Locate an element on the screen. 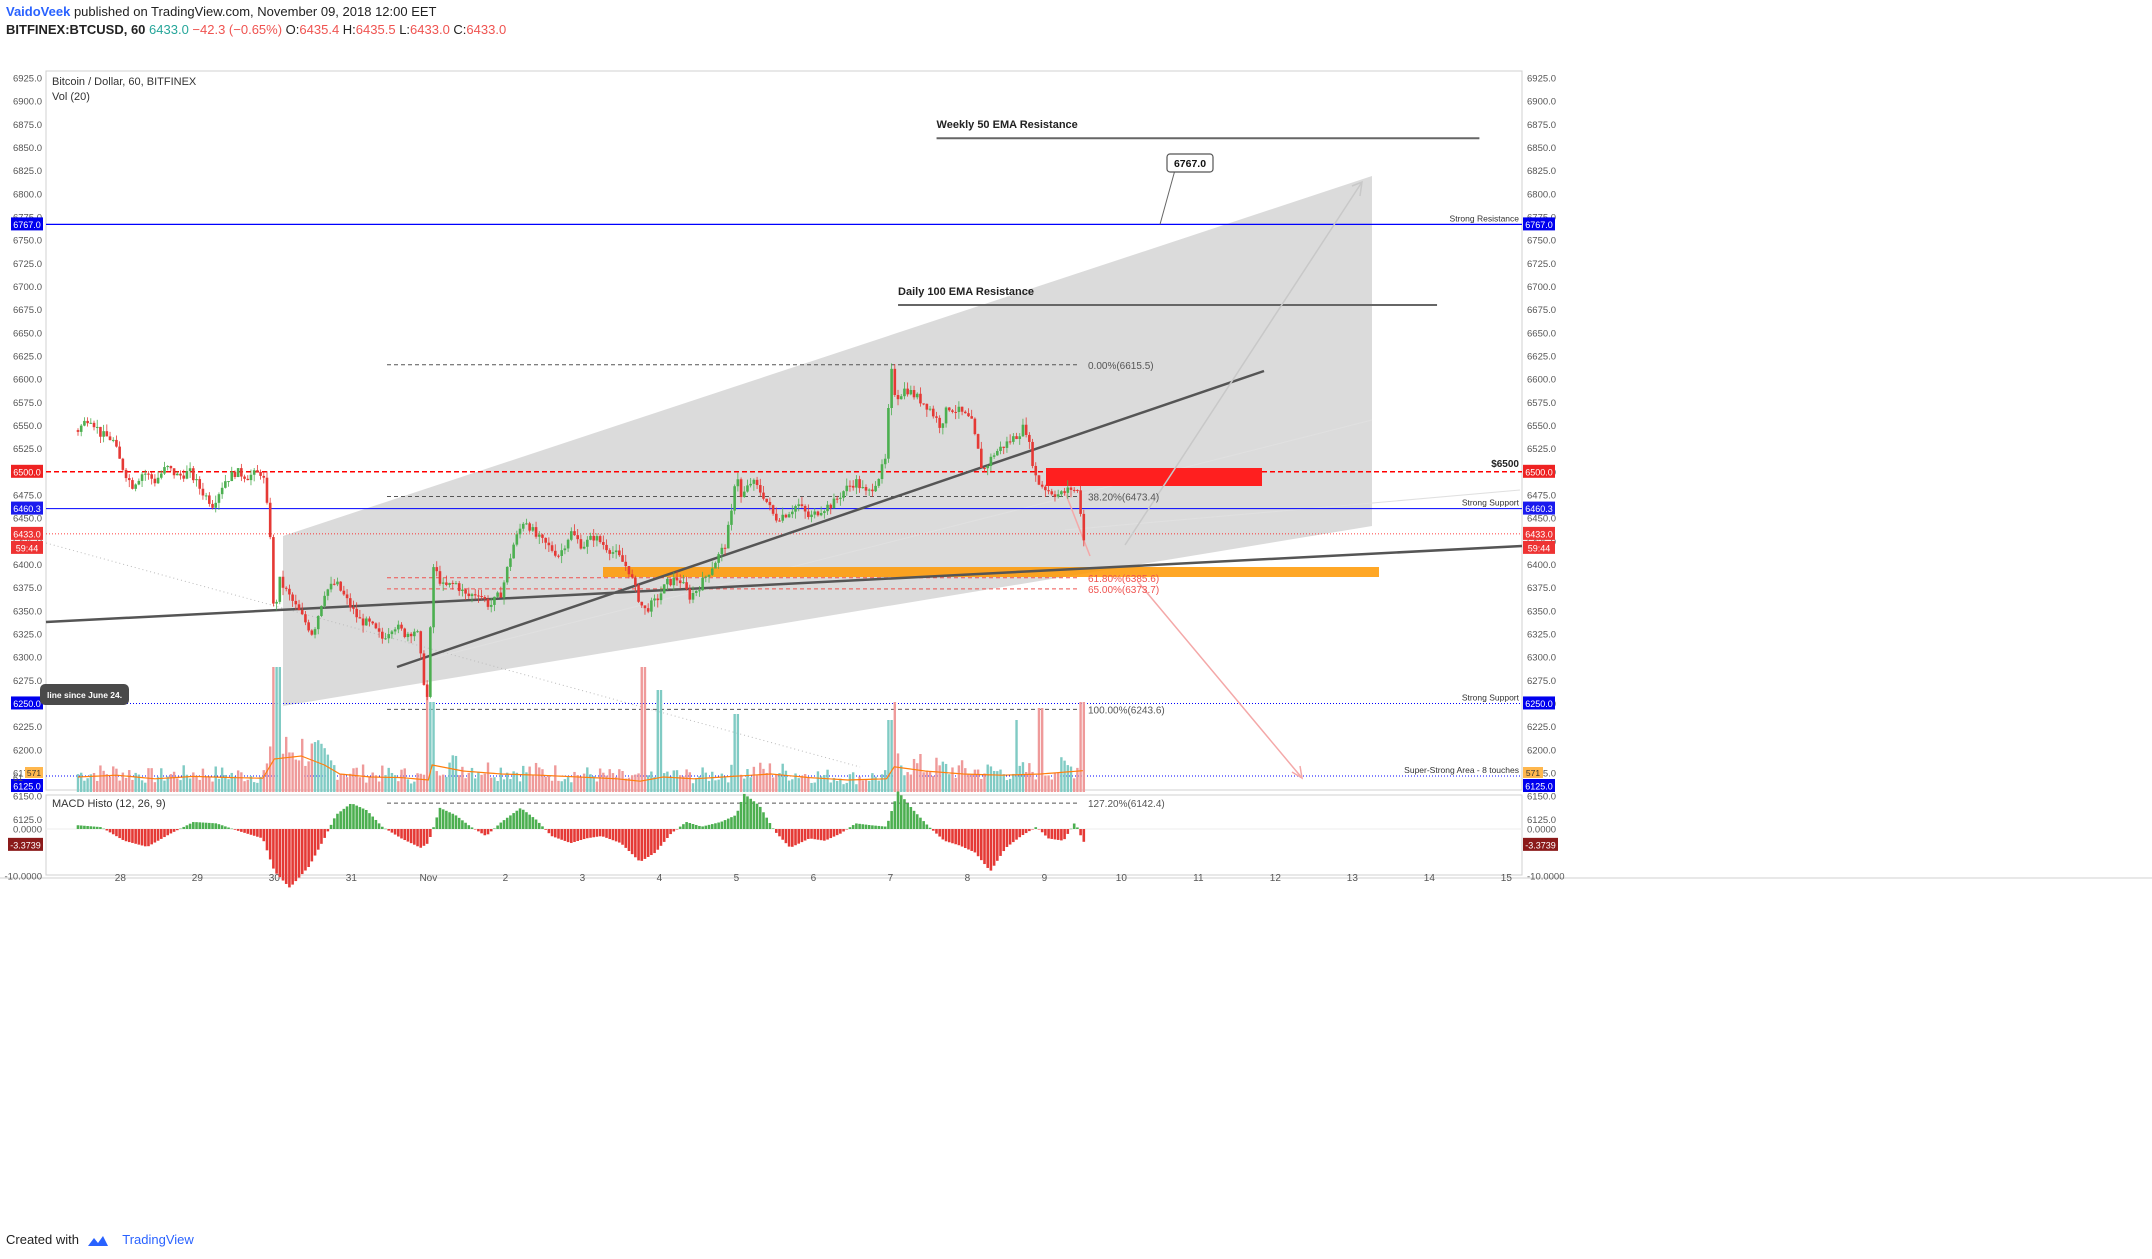  tradingview-brand: TradingView is located at coordinates (158, 1239).